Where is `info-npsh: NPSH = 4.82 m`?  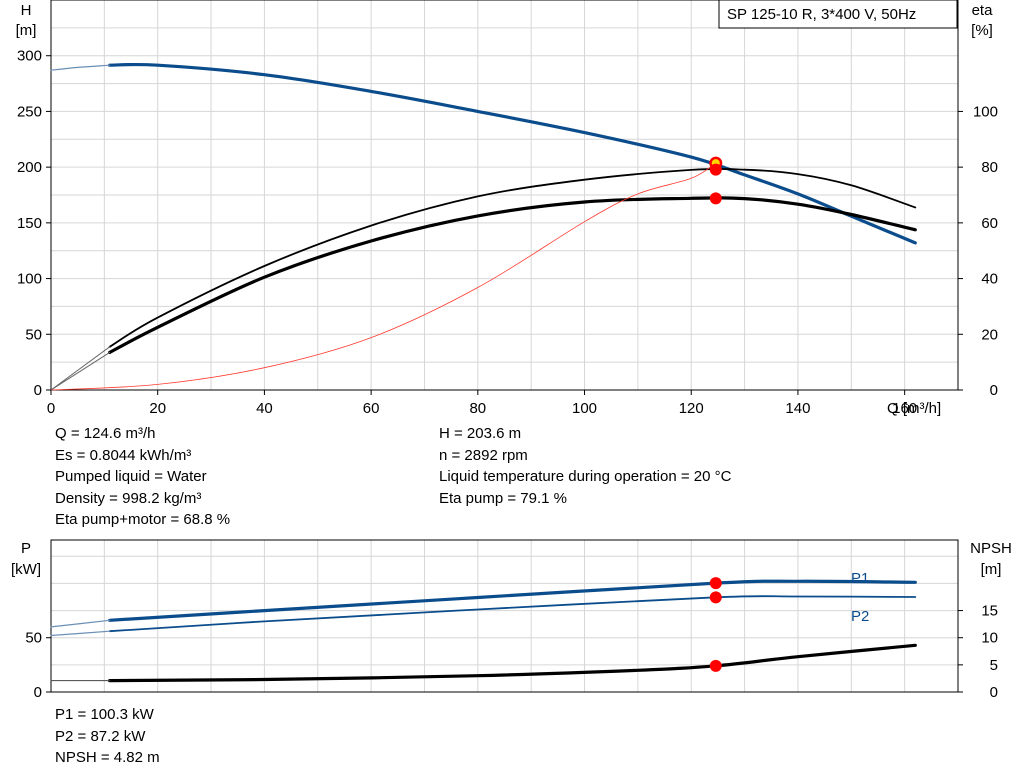 info-npsh: NPSH = 4.82 m is located at coordinates (107, 757).